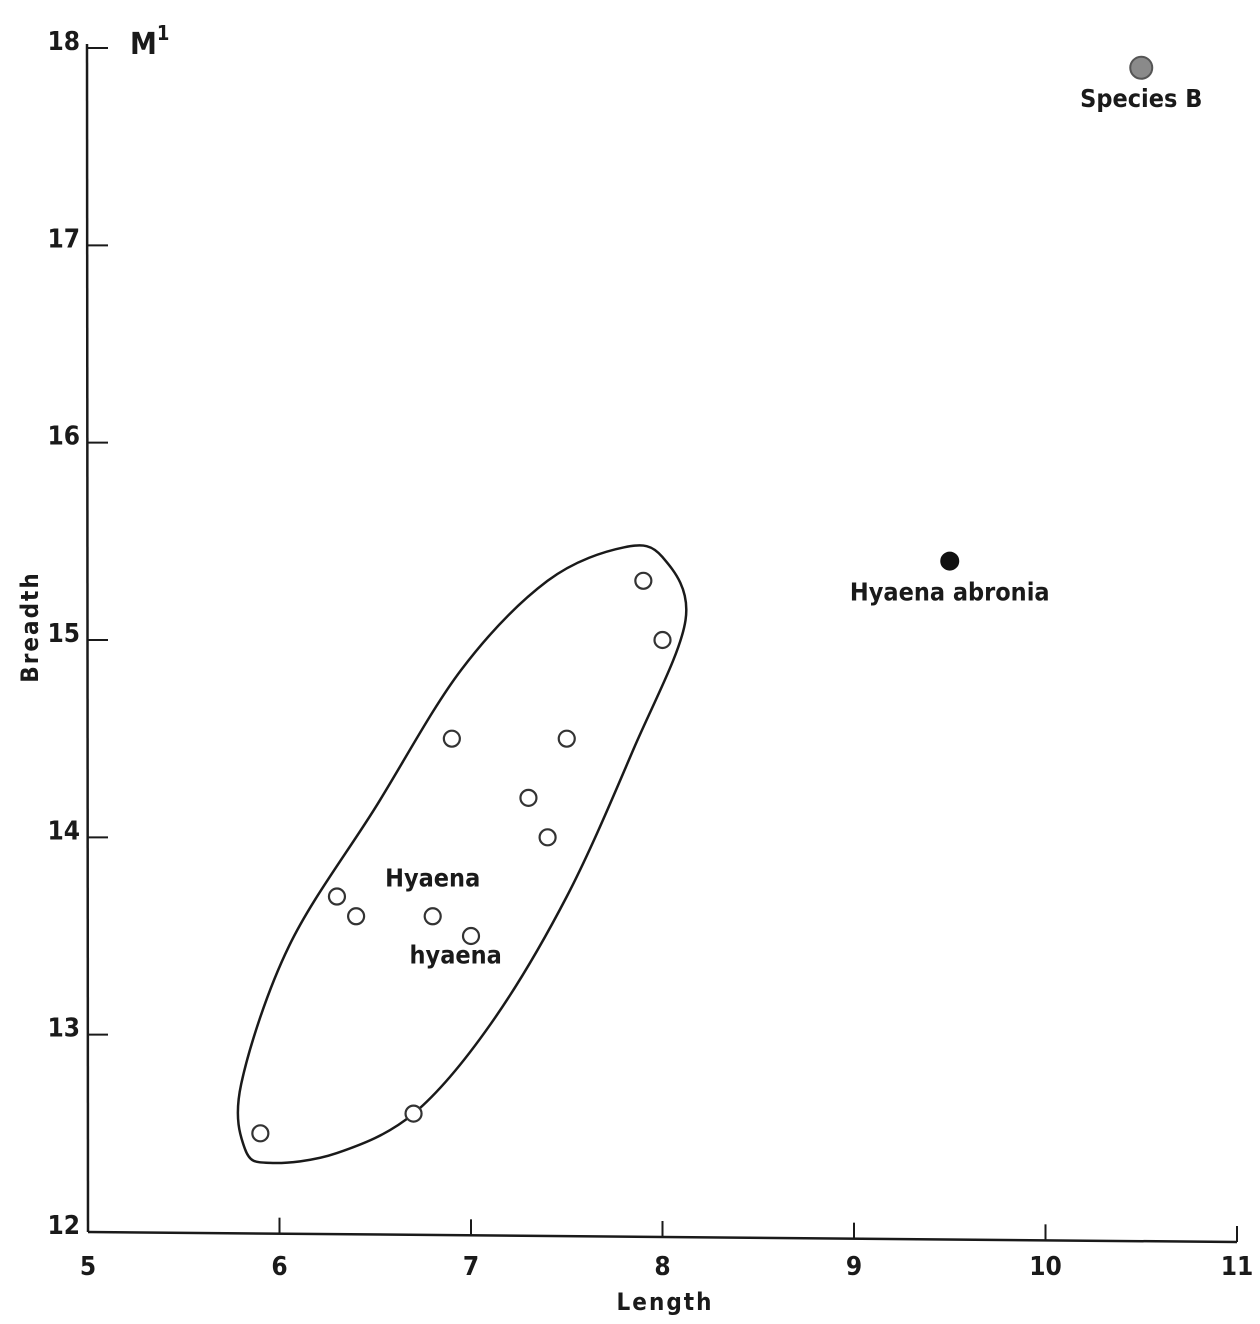  What do you see at coordinates (163, 33) in the screenshot?
I see `chart-title-superscript: 1` at bounding box center [163, 33].